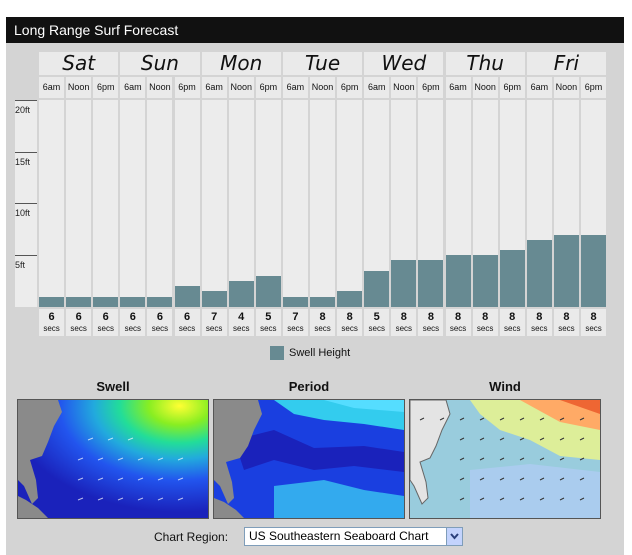 The image size is (632, 555). I want to click on period-map-image, so click(309, 459).